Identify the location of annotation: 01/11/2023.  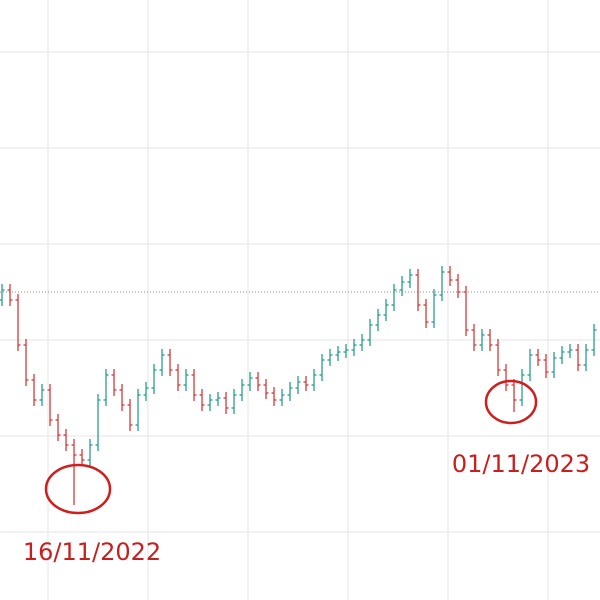
(521, 464).